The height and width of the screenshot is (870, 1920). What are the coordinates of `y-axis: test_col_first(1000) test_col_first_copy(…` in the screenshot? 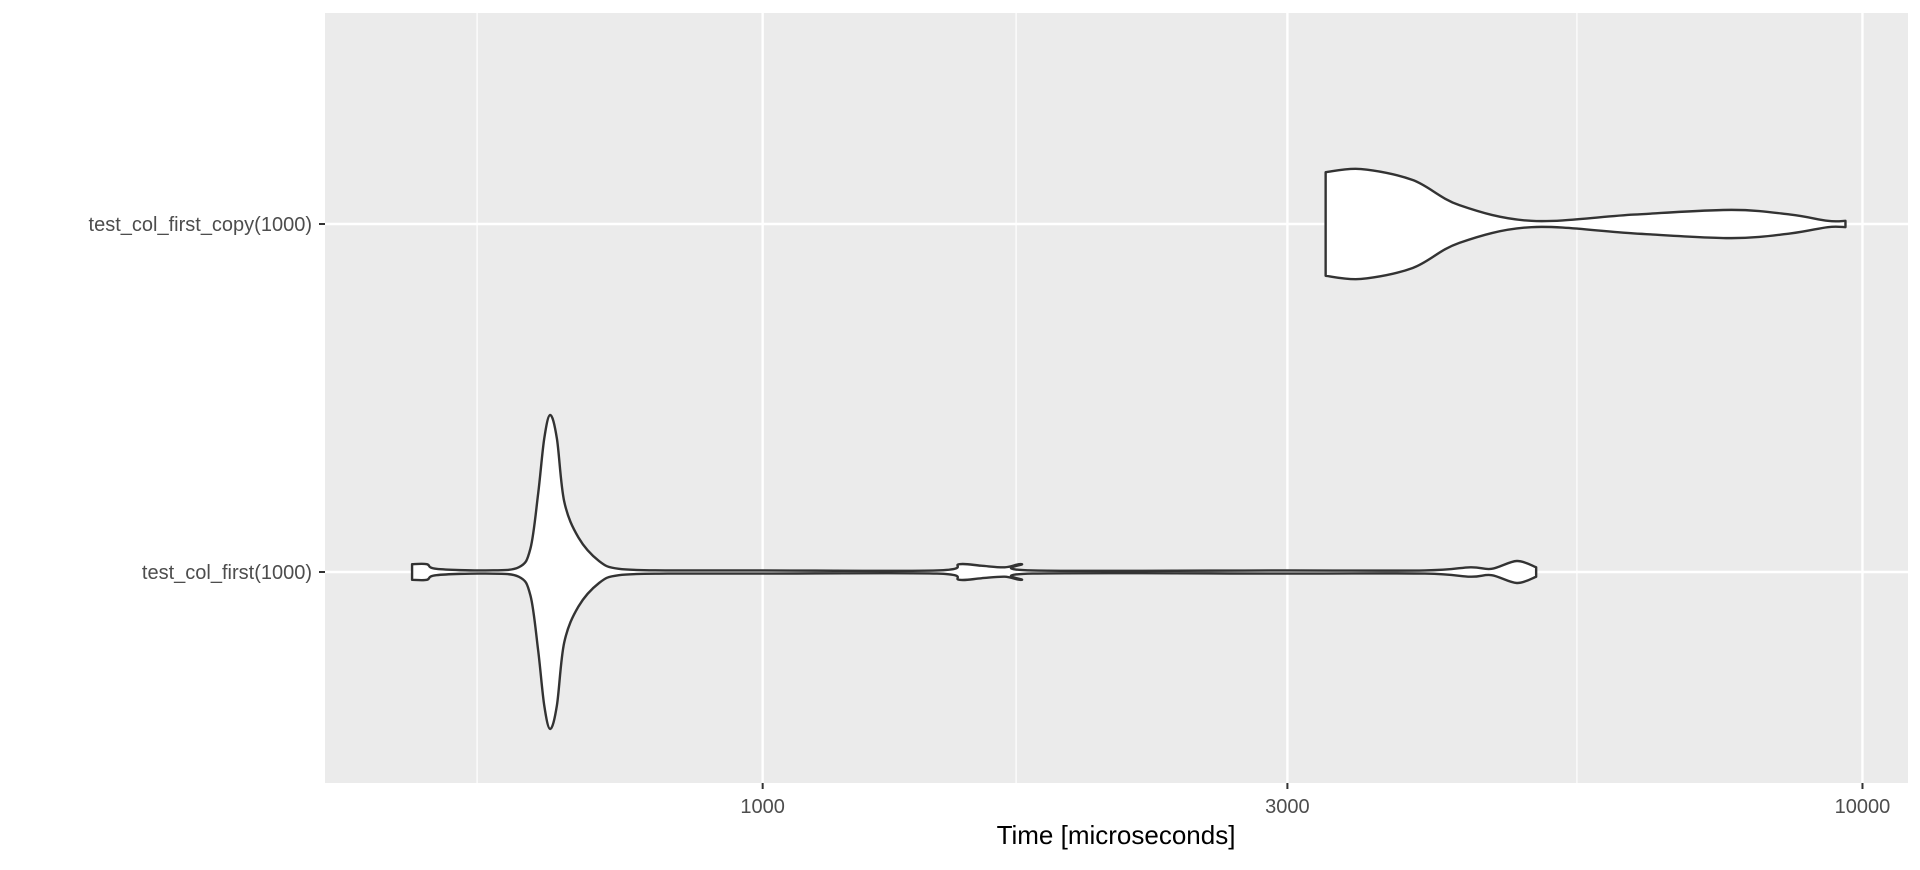 It's located at (207, 399).